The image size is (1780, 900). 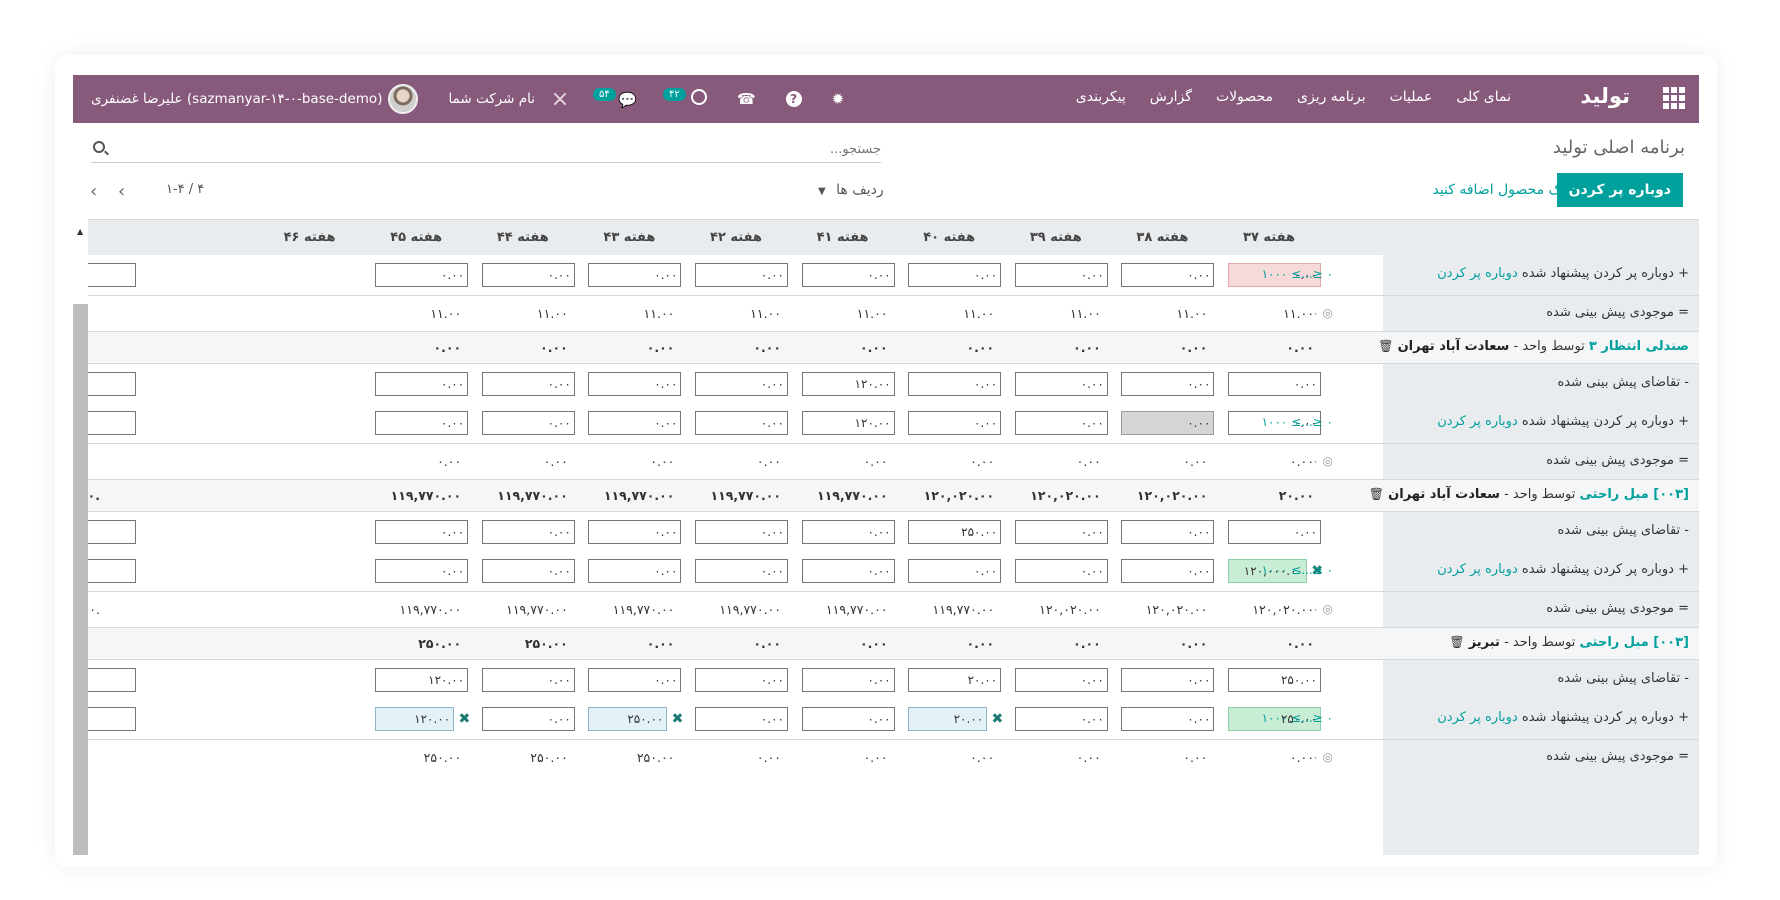 I want to click on debug-bug-icon: ✹, so click(x=838, y=99).